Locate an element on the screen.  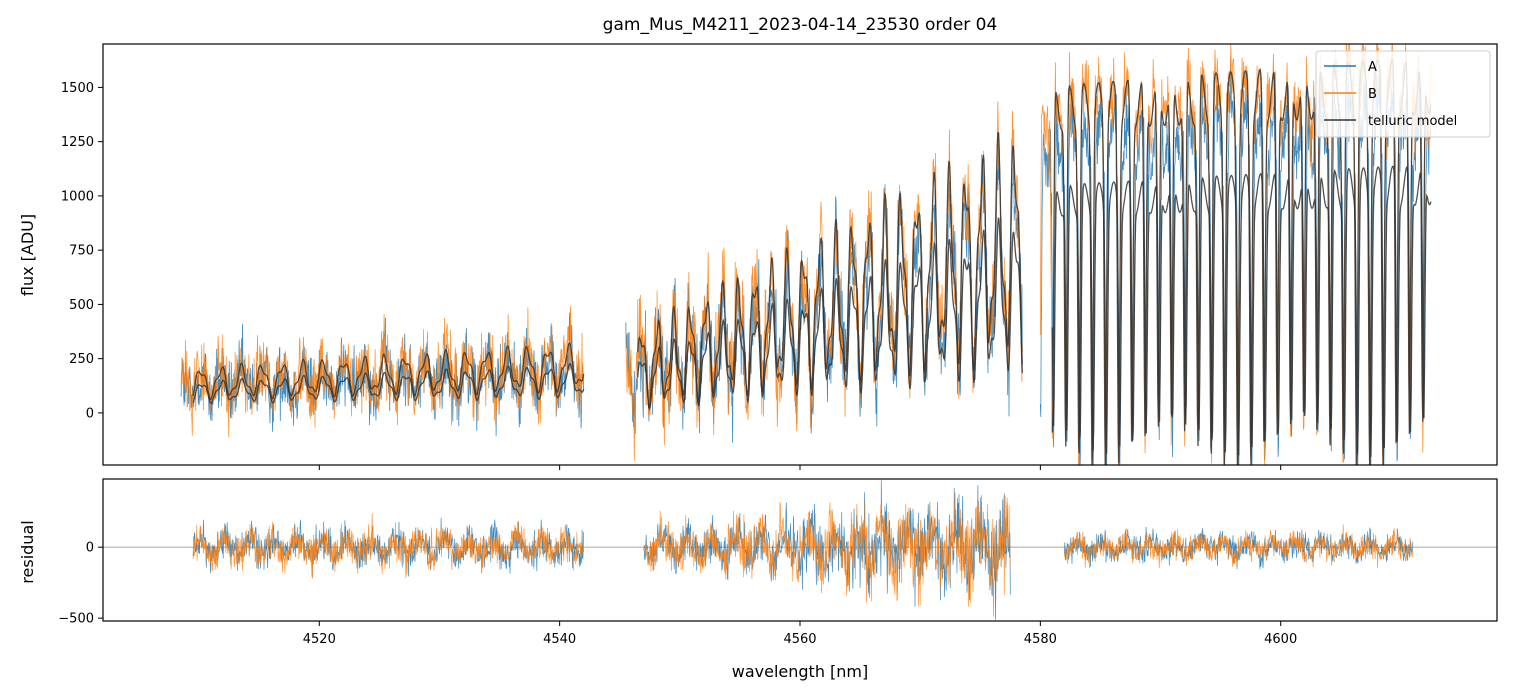
figure-title: gam_Mus_M4211_2023-04-14_23530 order 04 is located at coordinates (800, 25).